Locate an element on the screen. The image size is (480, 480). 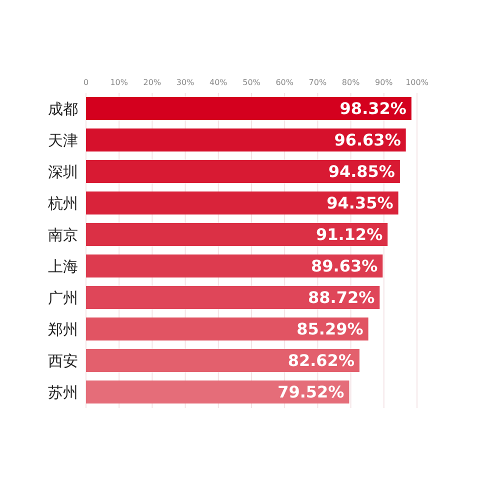
data-label: 98.32% is located at coordinates (373, 108).